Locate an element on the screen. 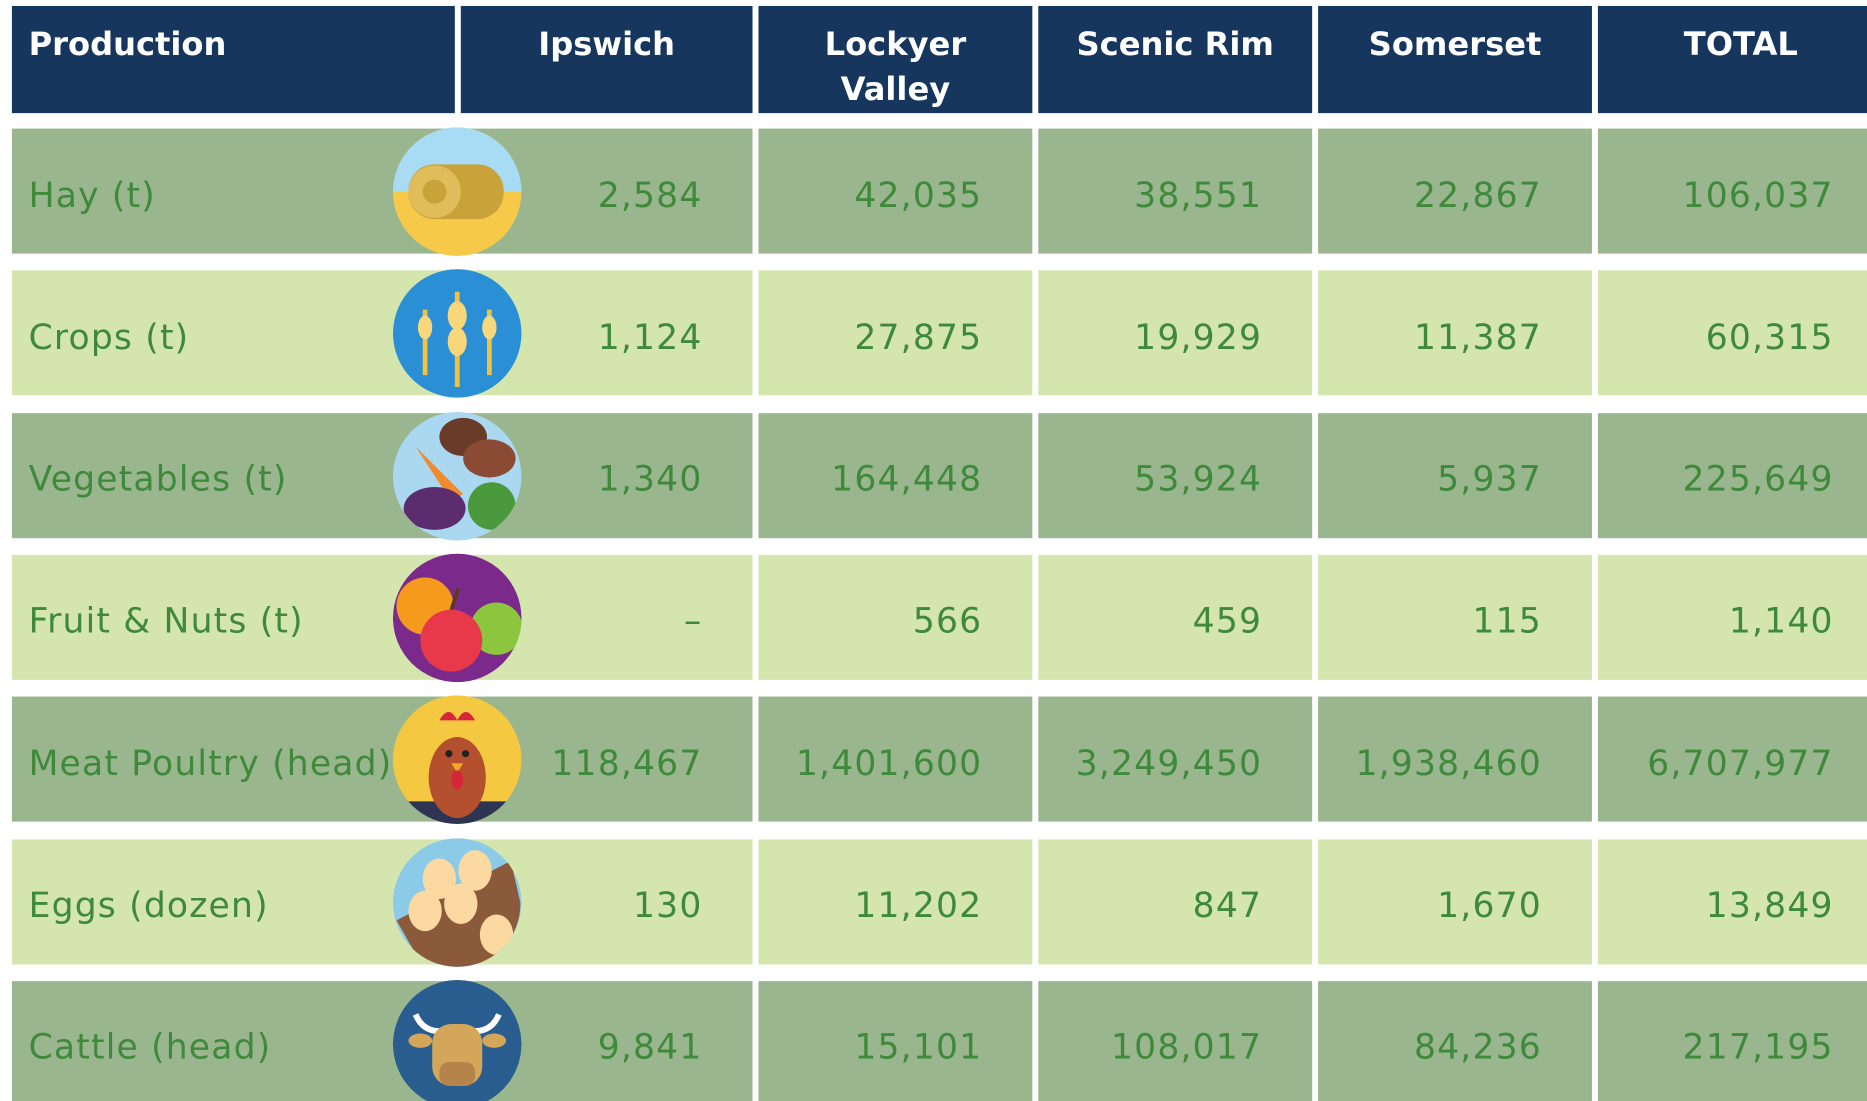 The width and height of the screenshot is (1867, 1101). row-label: Vegetables (t) is located at coordinates (233, 475).